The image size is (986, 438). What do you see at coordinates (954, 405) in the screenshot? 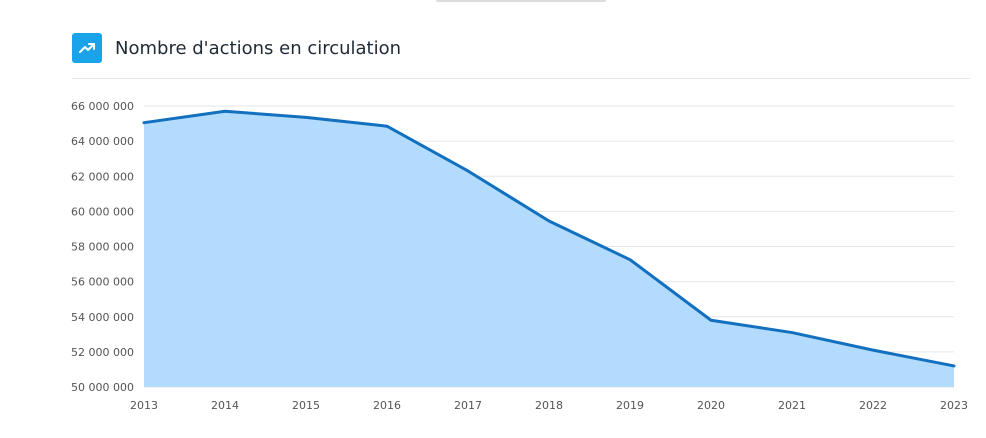
I see `x-tick-label: 2023` at bounding box center [954, 405].